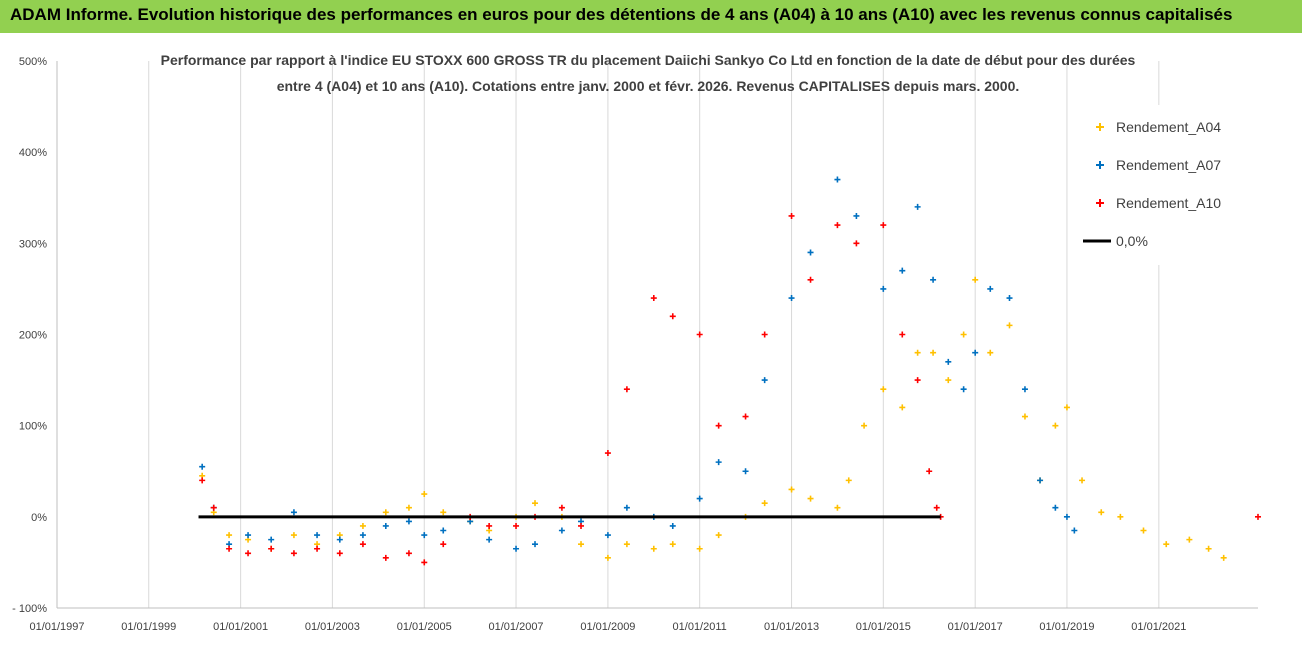 The height and width of the screenshot is (647, 1302). Describe the element at coordinates (1168, 165) in the screenshot. I see `legend-label: Rendement_A07` at that location.